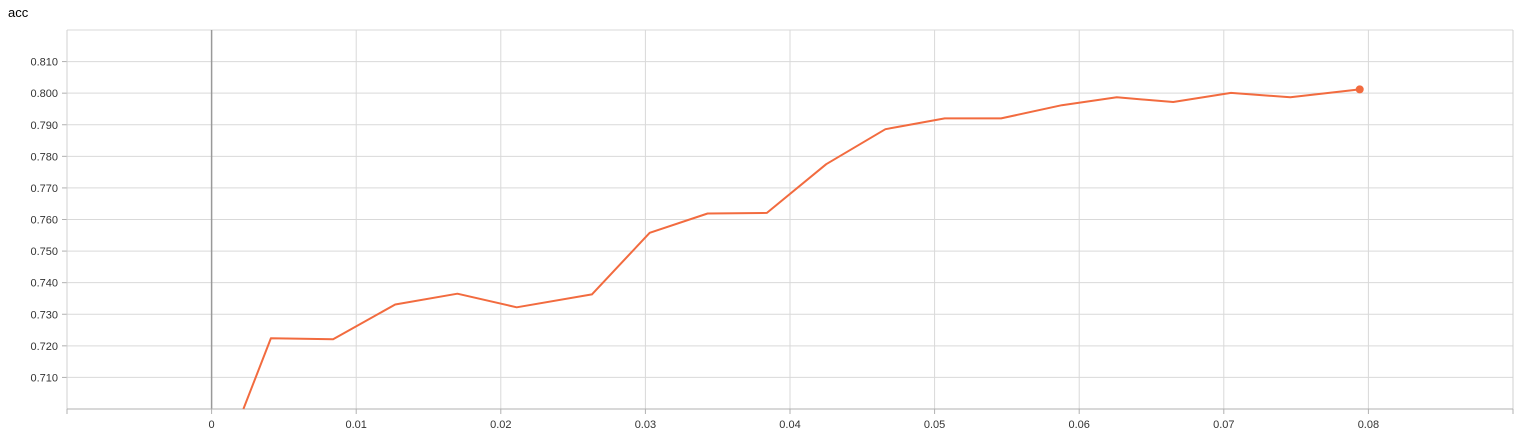 Image resolution: width=1524 pixels, height=433 pixels. What do you see at coordinates (44, 126) in the screenshot?
I see `y-tick-label: 0.790` at bounding box center [44, 126].